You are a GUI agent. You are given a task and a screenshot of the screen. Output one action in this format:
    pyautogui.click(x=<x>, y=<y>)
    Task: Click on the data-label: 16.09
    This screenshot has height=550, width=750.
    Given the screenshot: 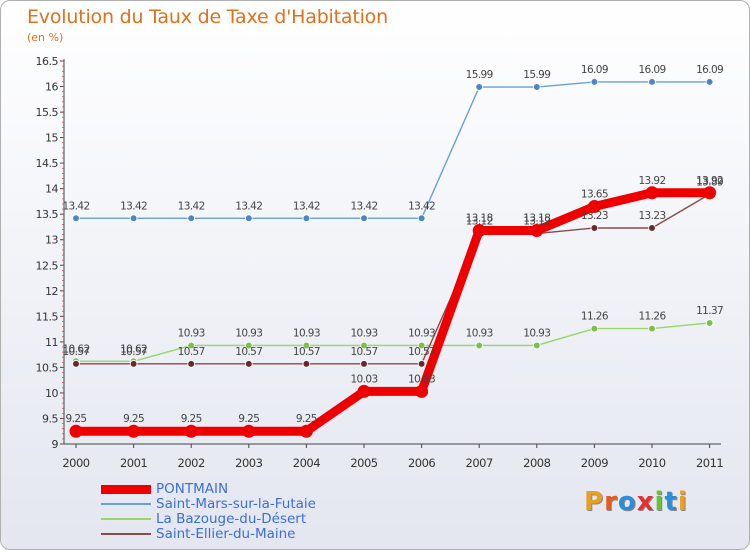 What is the action you would take?
    pyautogui.click(x=594, y=70)
    